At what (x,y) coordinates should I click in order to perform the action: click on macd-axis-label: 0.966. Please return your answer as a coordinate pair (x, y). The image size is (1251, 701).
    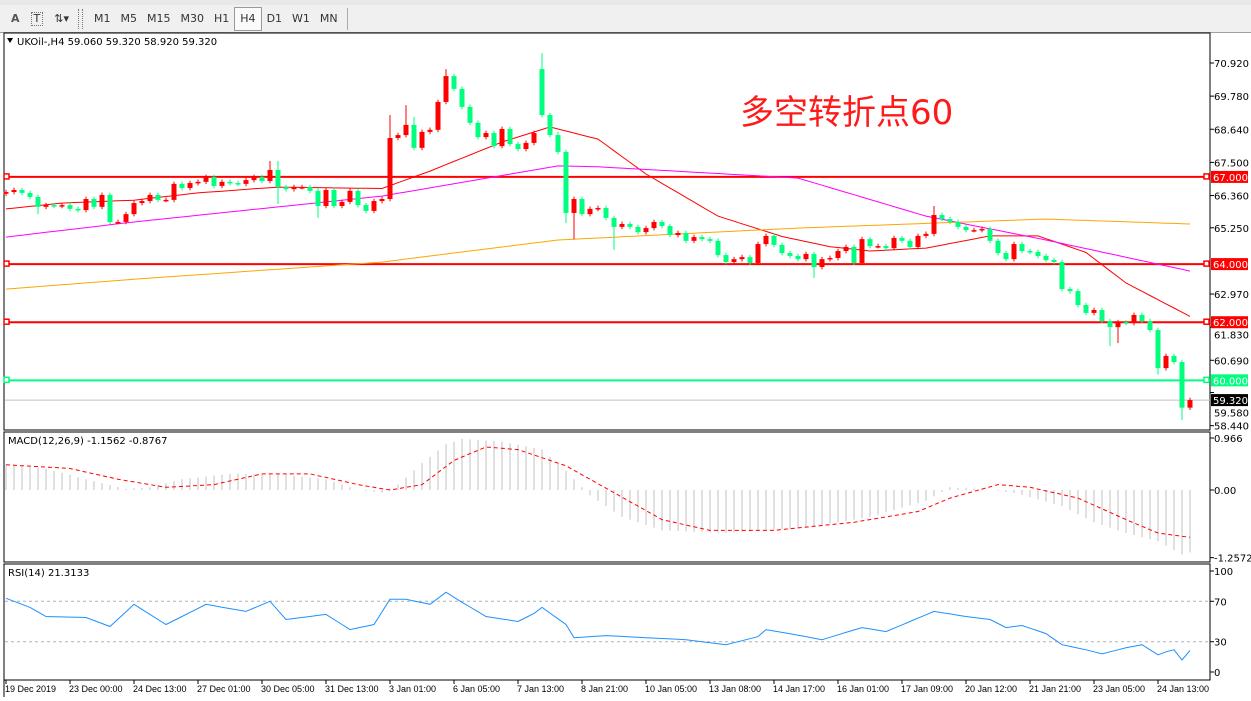
    Looking at the image, I should click on (1228, 439).